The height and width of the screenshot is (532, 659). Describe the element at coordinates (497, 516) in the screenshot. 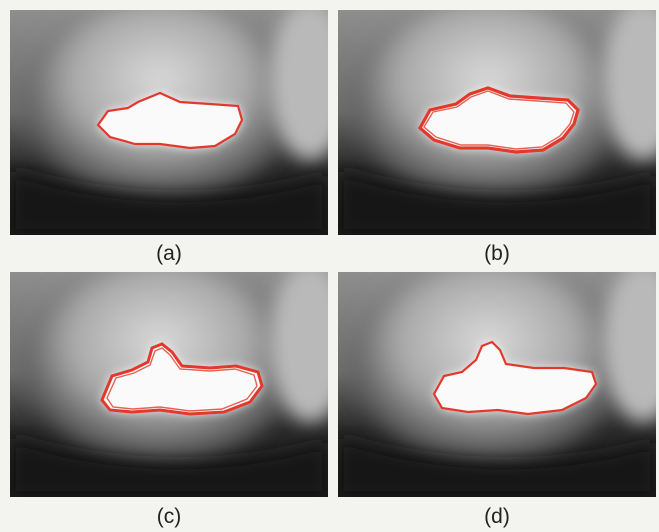

I see `caption-d: (d)` at that location.